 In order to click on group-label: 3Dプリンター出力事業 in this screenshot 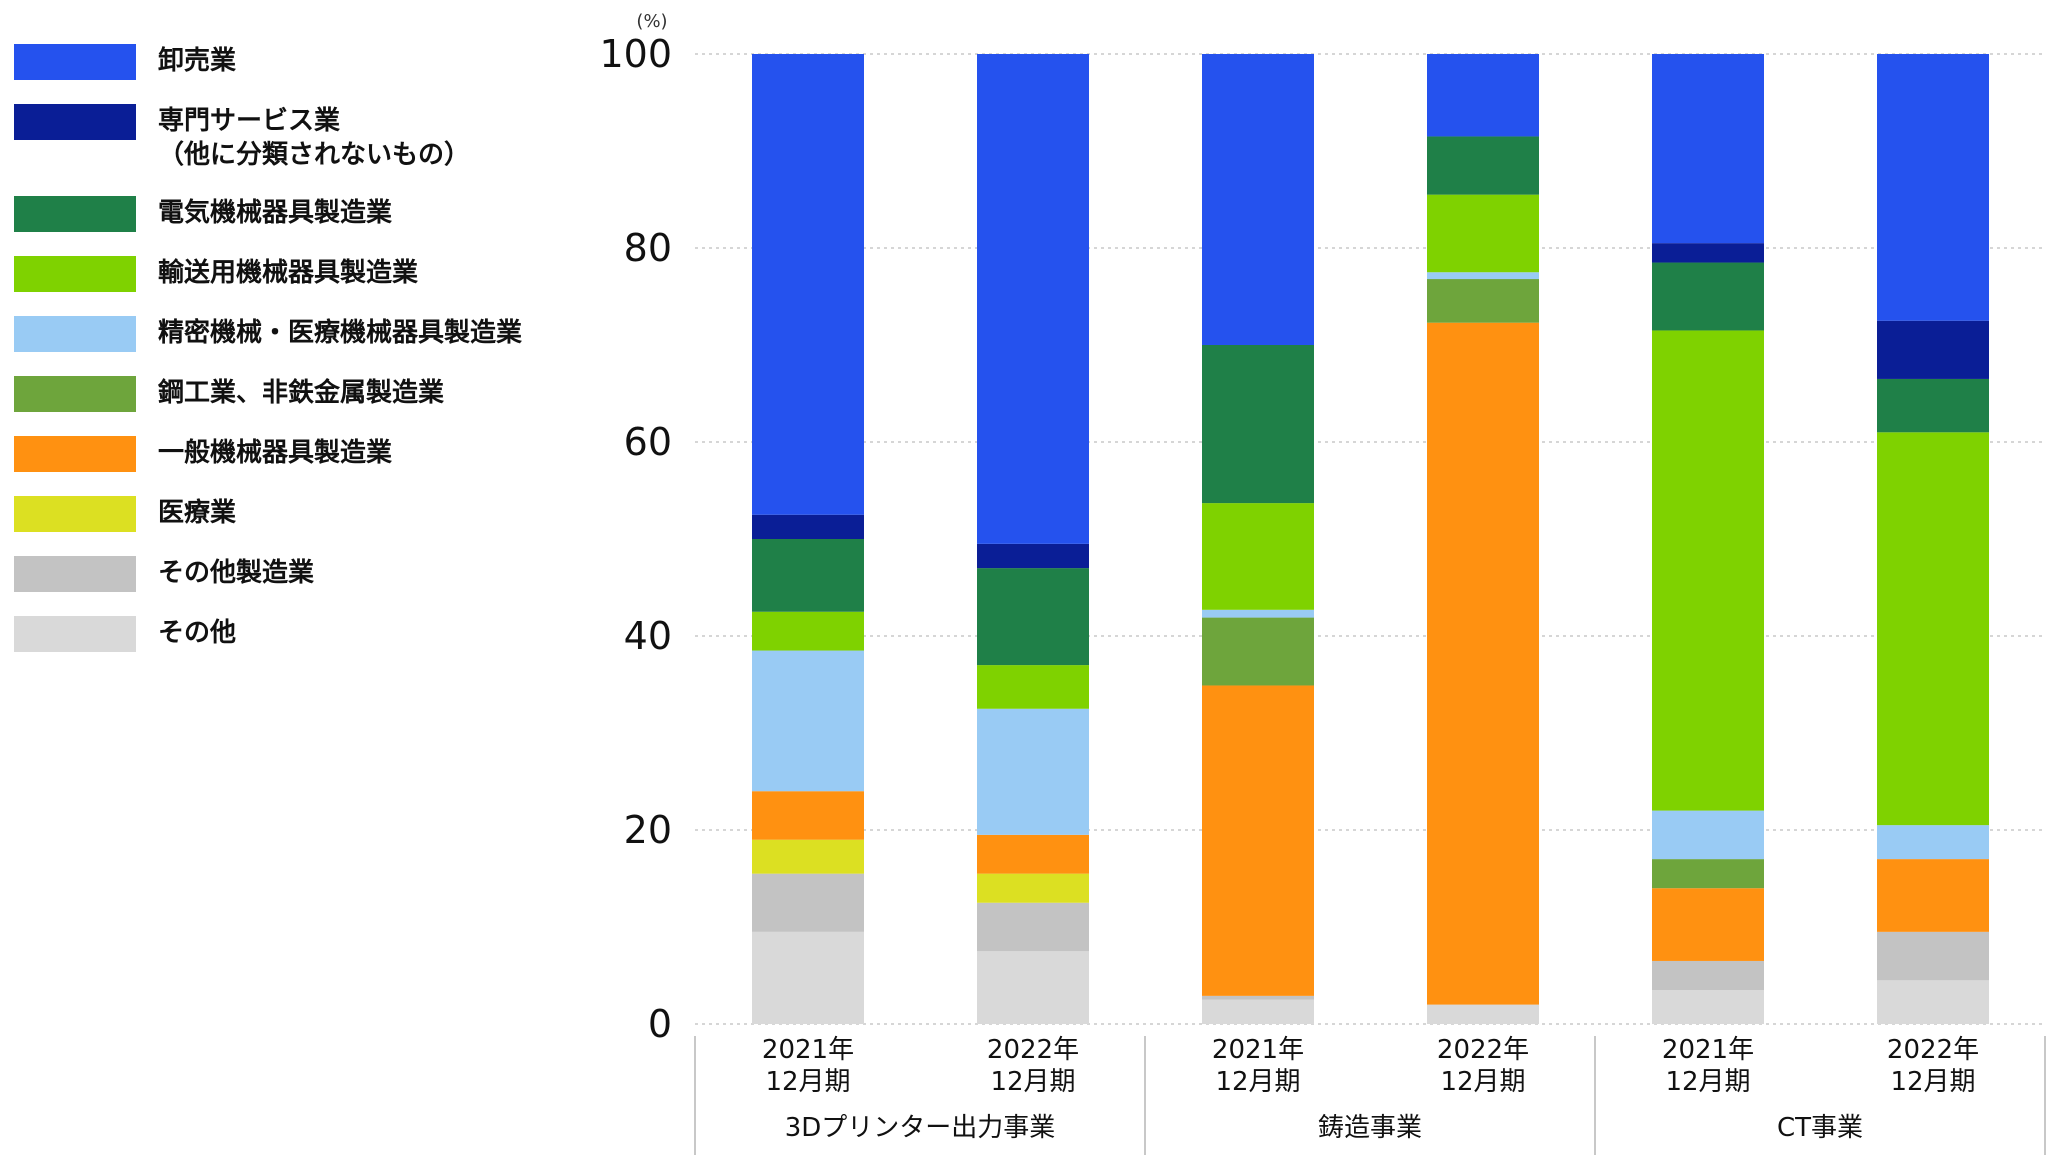, I will do `click(920, 1128)`.